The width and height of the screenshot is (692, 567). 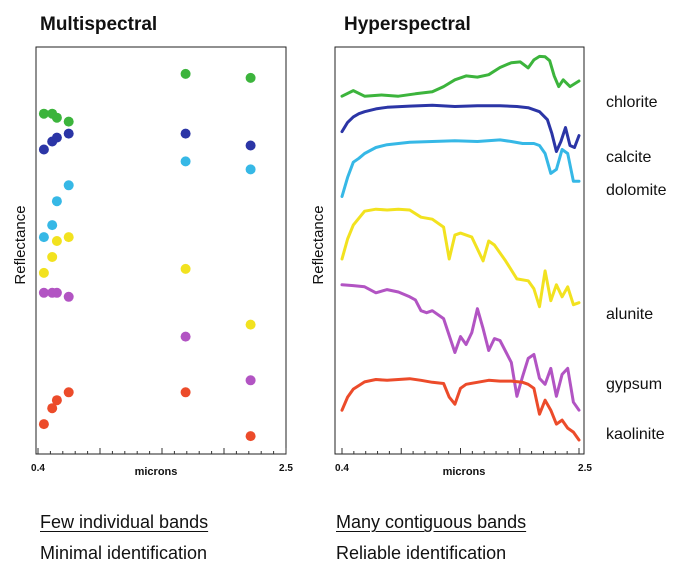 What do you see at coordinates (460, 128) in the screenshot?
I see `hyperspectral-line-calcite` at bounding box center [460, 128].